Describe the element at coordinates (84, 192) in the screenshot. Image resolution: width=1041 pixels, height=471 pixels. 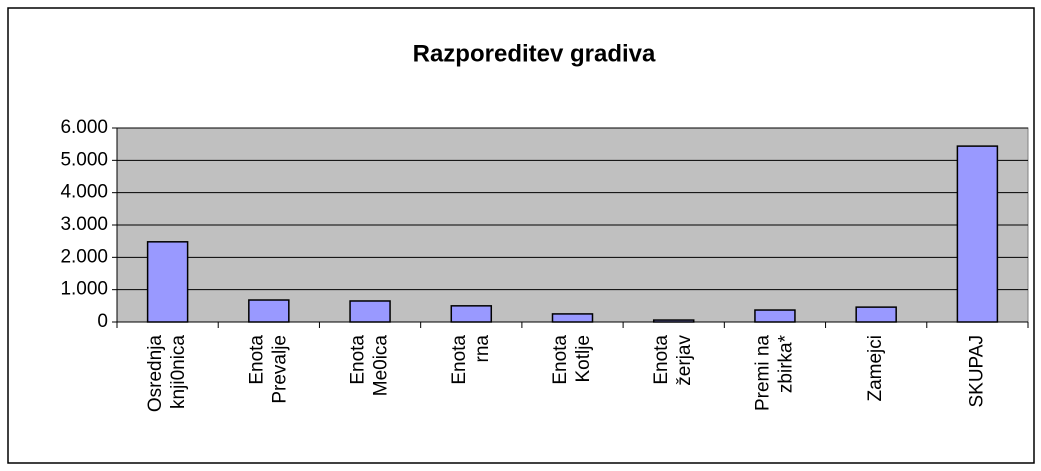
I see `y-tick-label: 4.000` at that location.